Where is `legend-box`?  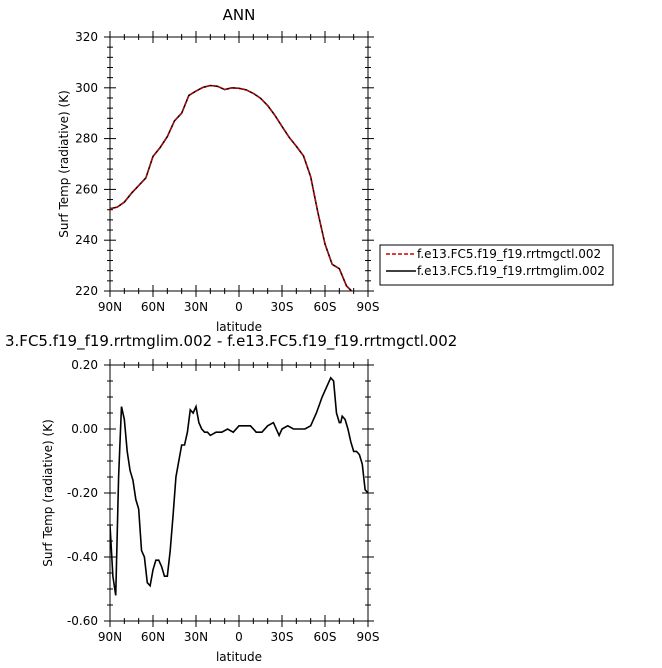
legend-box is located at coordinates (496, 265).